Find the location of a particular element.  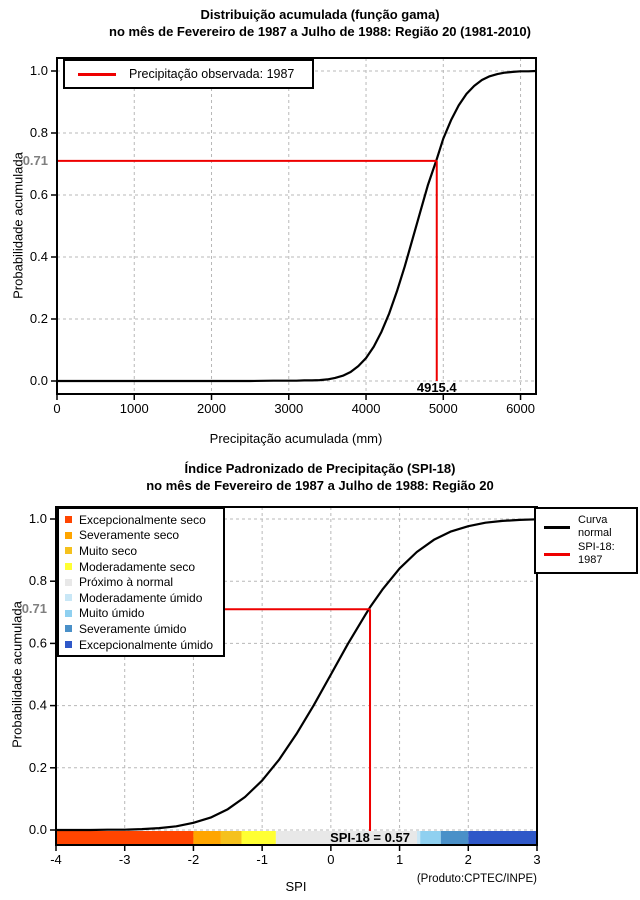

chart1-title-line1: Distribuição acumulada (função gama) is located at coordinates (320, 14).